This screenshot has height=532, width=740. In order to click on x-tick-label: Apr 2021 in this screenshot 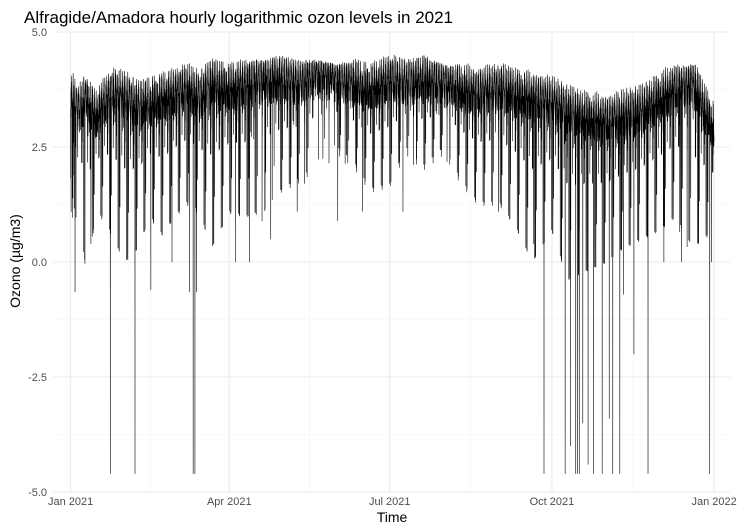, I will do `click(229, 502)`.